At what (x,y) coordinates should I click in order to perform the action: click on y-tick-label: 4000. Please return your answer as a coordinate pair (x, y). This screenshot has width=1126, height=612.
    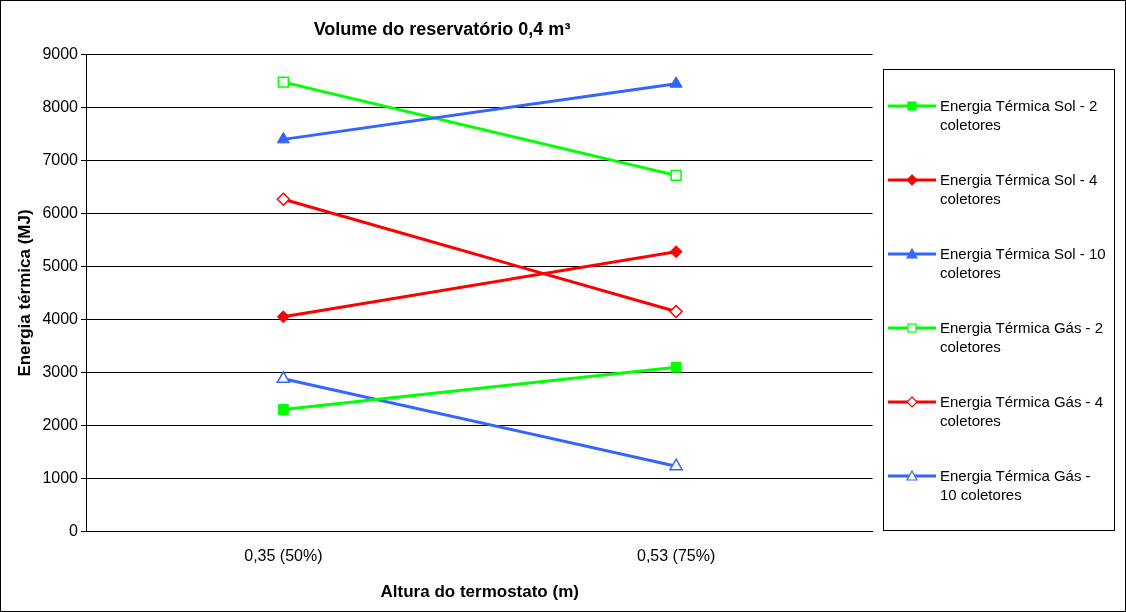
    Looking at the image, I should click on (60, 318).